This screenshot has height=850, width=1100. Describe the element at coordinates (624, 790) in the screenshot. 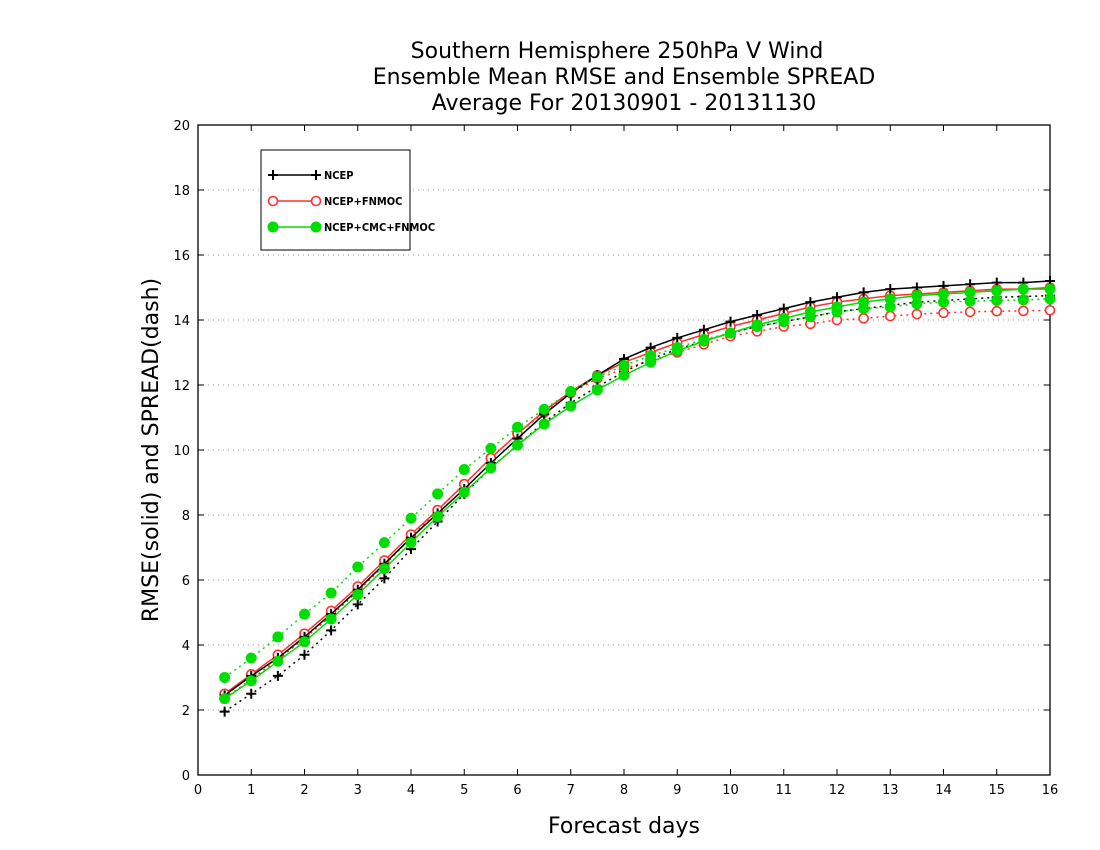

I see `x-tick-label-8: 8` at that location.